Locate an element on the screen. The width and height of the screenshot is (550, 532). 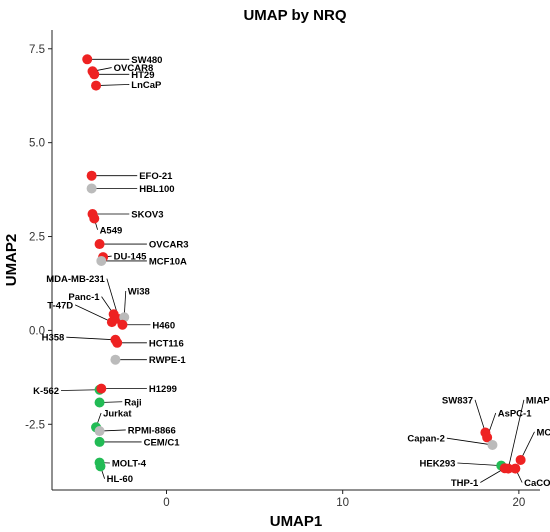
point-label: Raji is located at coordinates (132, 402).